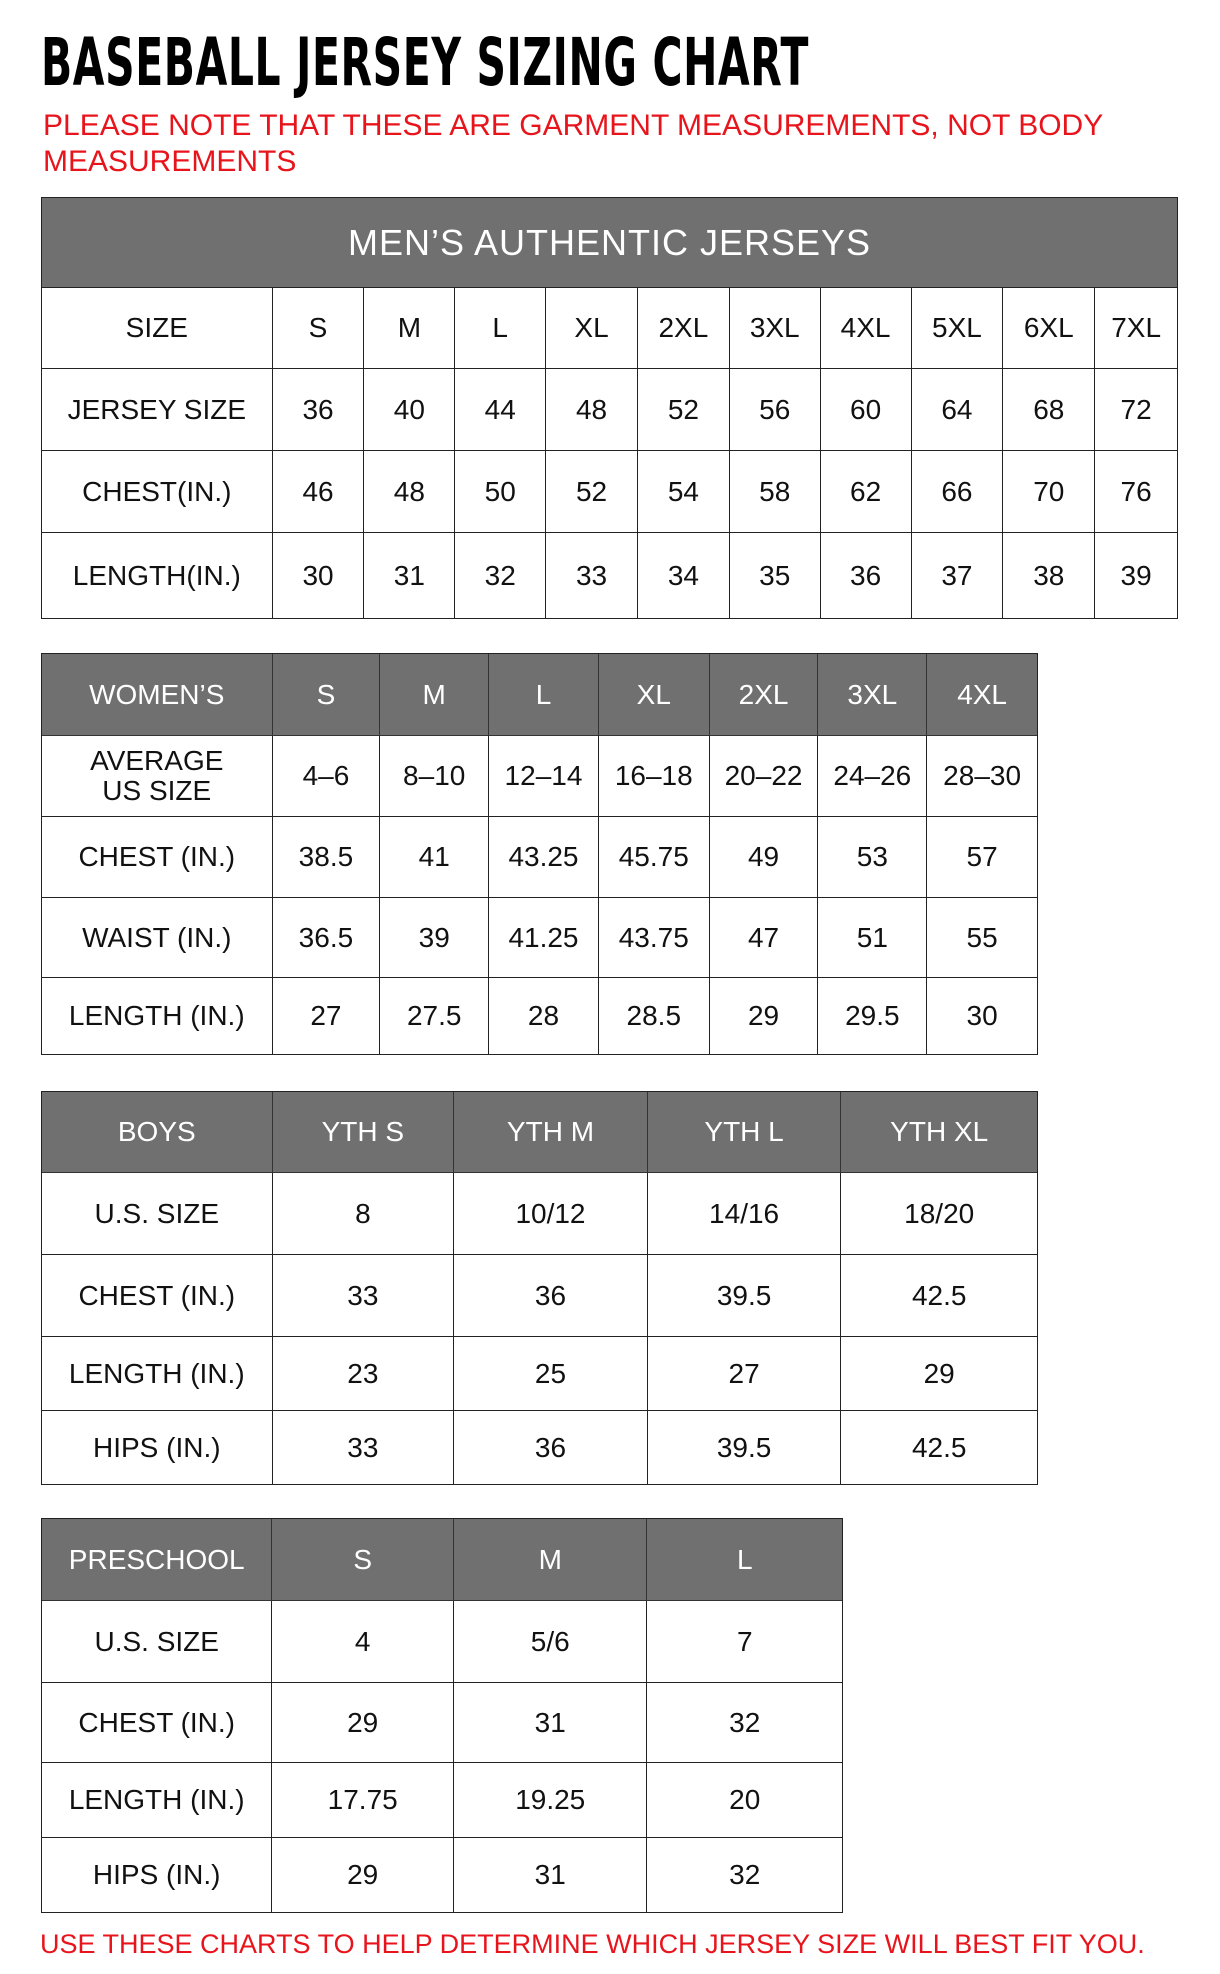 The width and height of the screenshot is (1220, 1974). I want to click on row-label-cell: SIZE, so click(157, 328).